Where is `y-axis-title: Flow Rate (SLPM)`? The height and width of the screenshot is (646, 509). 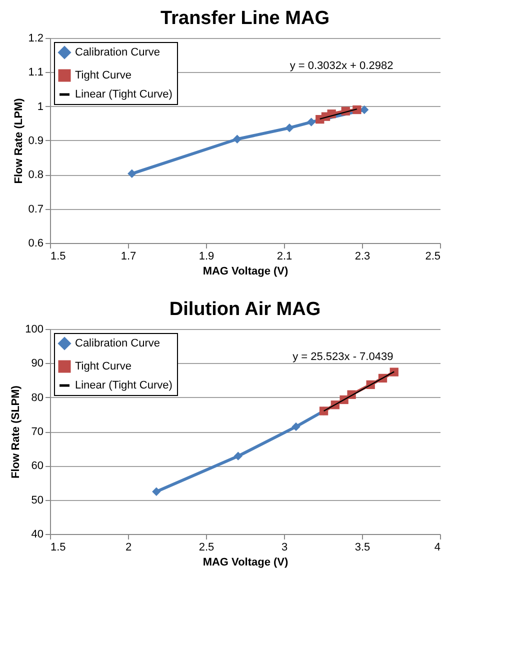 y-axis-title: Flow Rate (SLPM) is located at coordinates (16, 431).